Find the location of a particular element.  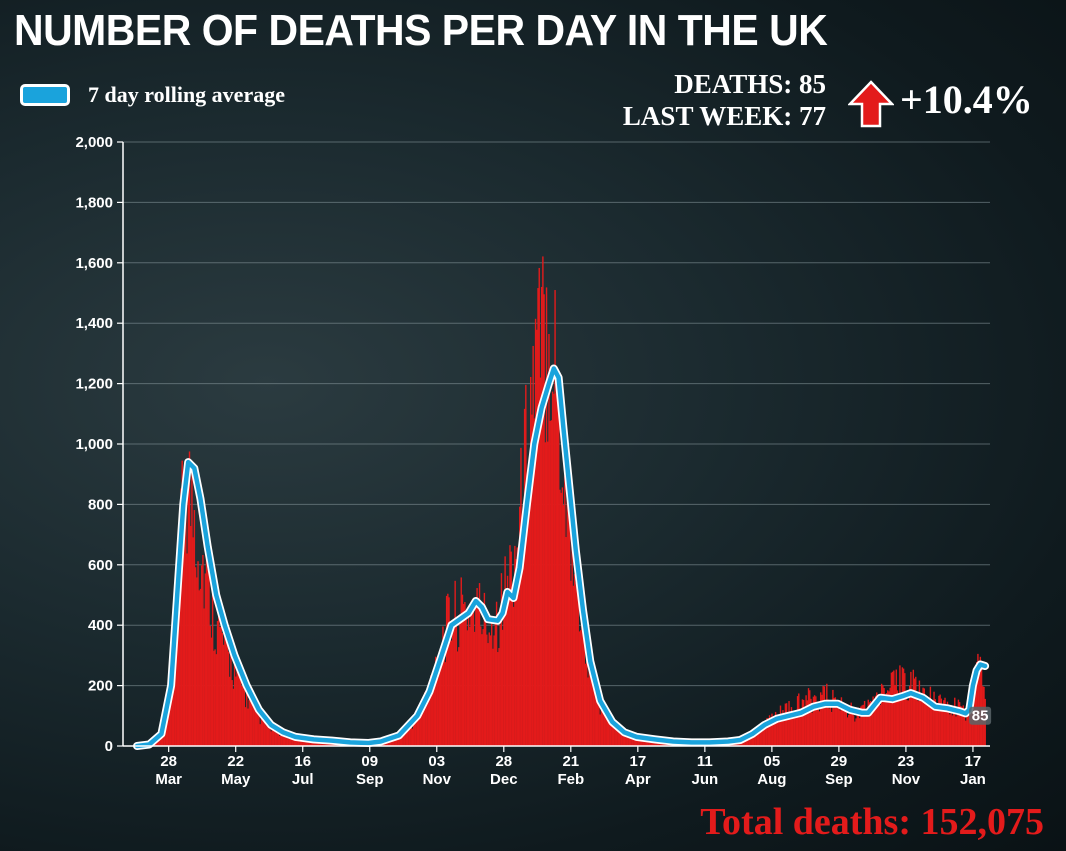

y-tick-label: 1,400 is located at coordinates (94, 323).